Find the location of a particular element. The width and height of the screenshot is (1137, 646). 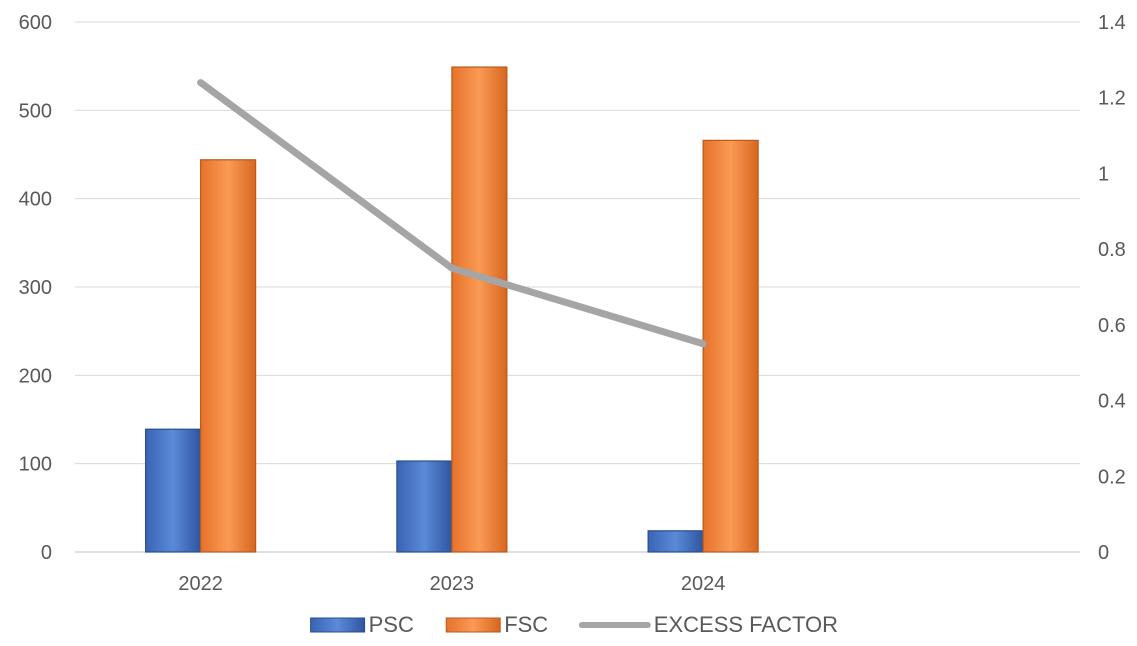

left-tick-label: 500 is located at coordinates (35, 111).